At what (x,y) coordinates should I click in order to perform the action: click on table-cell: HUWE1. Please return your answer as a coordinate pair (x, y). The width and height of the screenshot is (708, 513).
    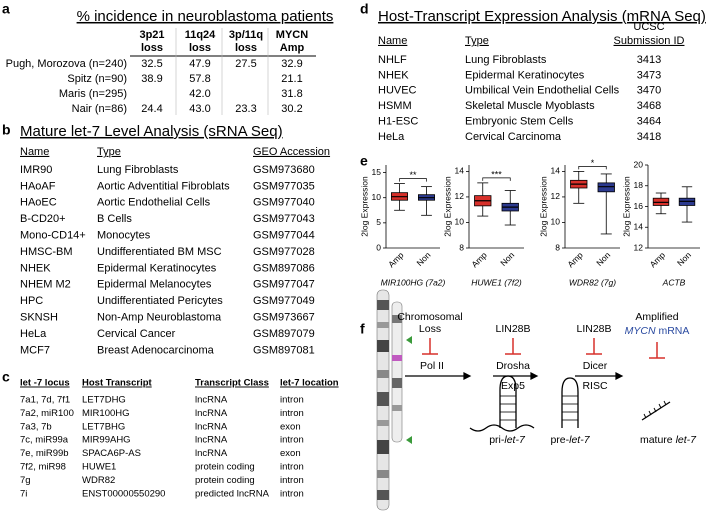
    Looking at the image, I should click on (99, 467).